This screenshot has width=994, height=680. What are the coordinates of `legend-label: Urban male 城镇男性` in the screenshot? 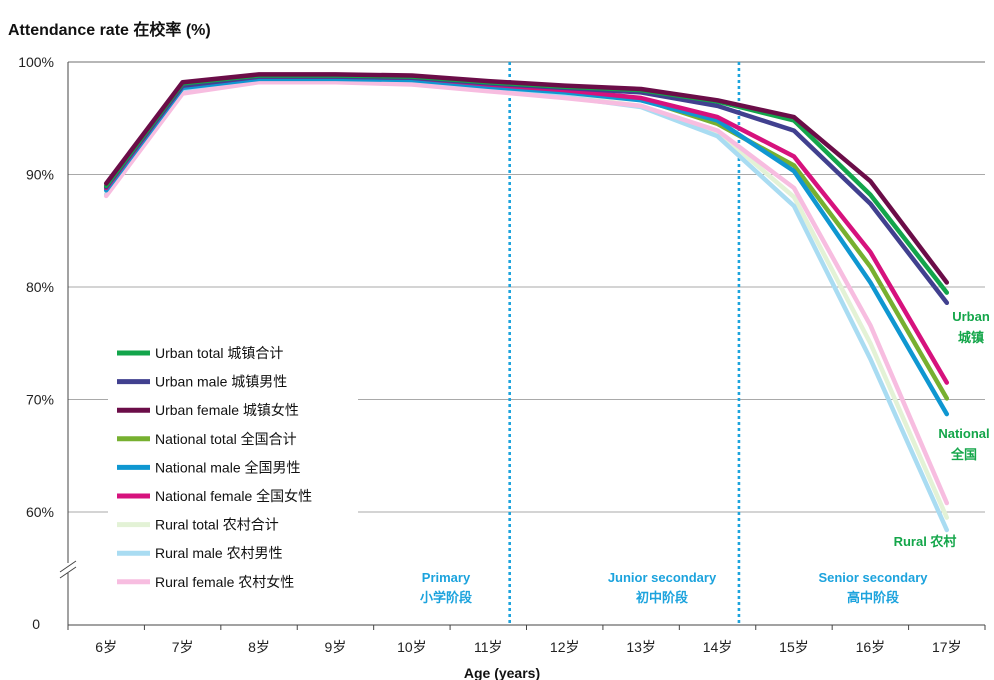 It's located at (221, 382).